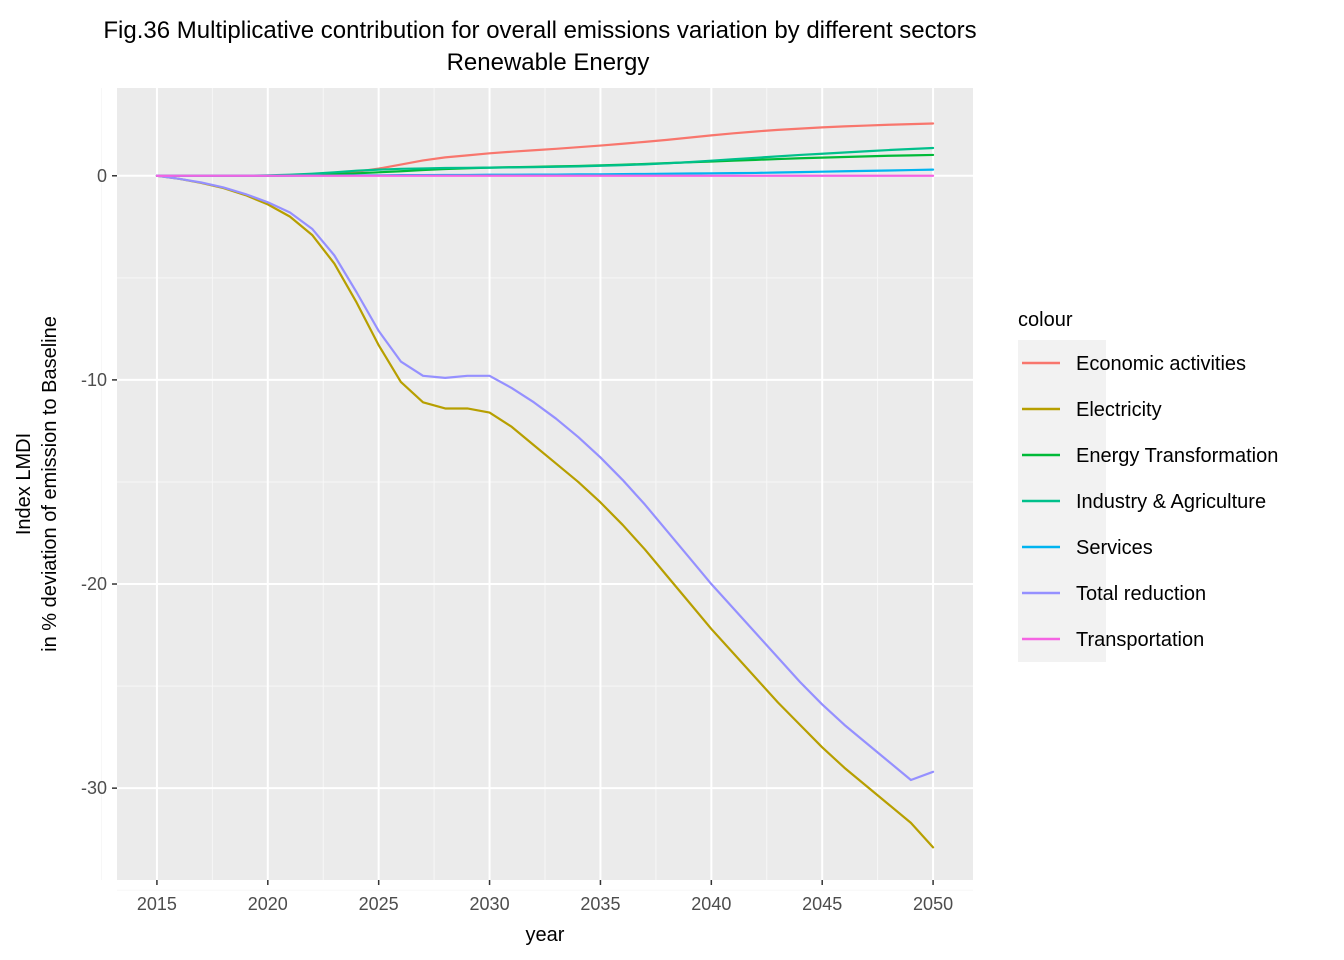 The height and width of the screenshot is (960, 1344). I want to click on x-tick-label: 2030, so click(490, 904).